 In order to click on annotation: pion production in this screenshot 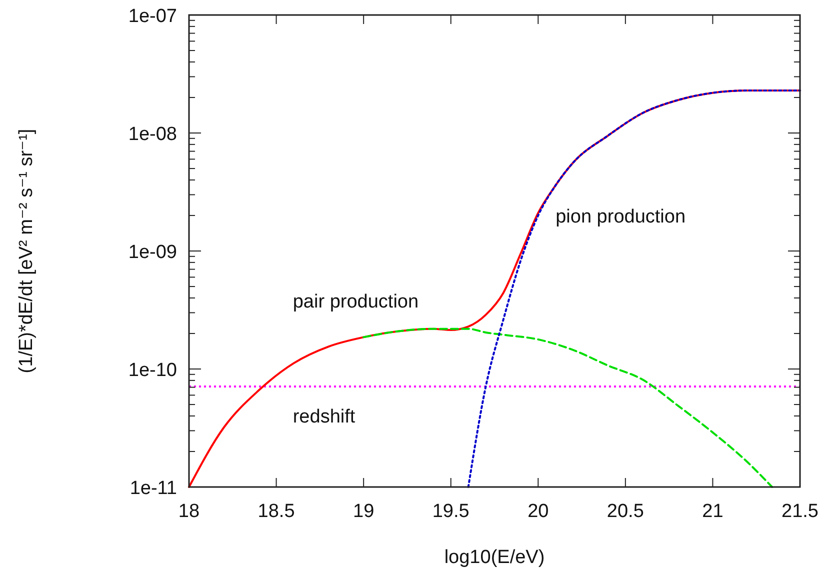, I will do `click(621, 217)`.